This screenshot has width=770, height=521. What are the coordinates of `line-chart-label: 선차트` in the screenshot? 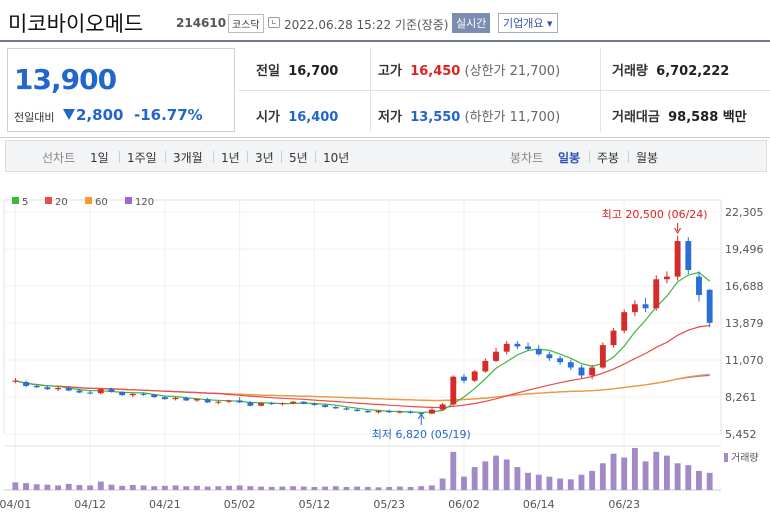 It's located at (59, 158).